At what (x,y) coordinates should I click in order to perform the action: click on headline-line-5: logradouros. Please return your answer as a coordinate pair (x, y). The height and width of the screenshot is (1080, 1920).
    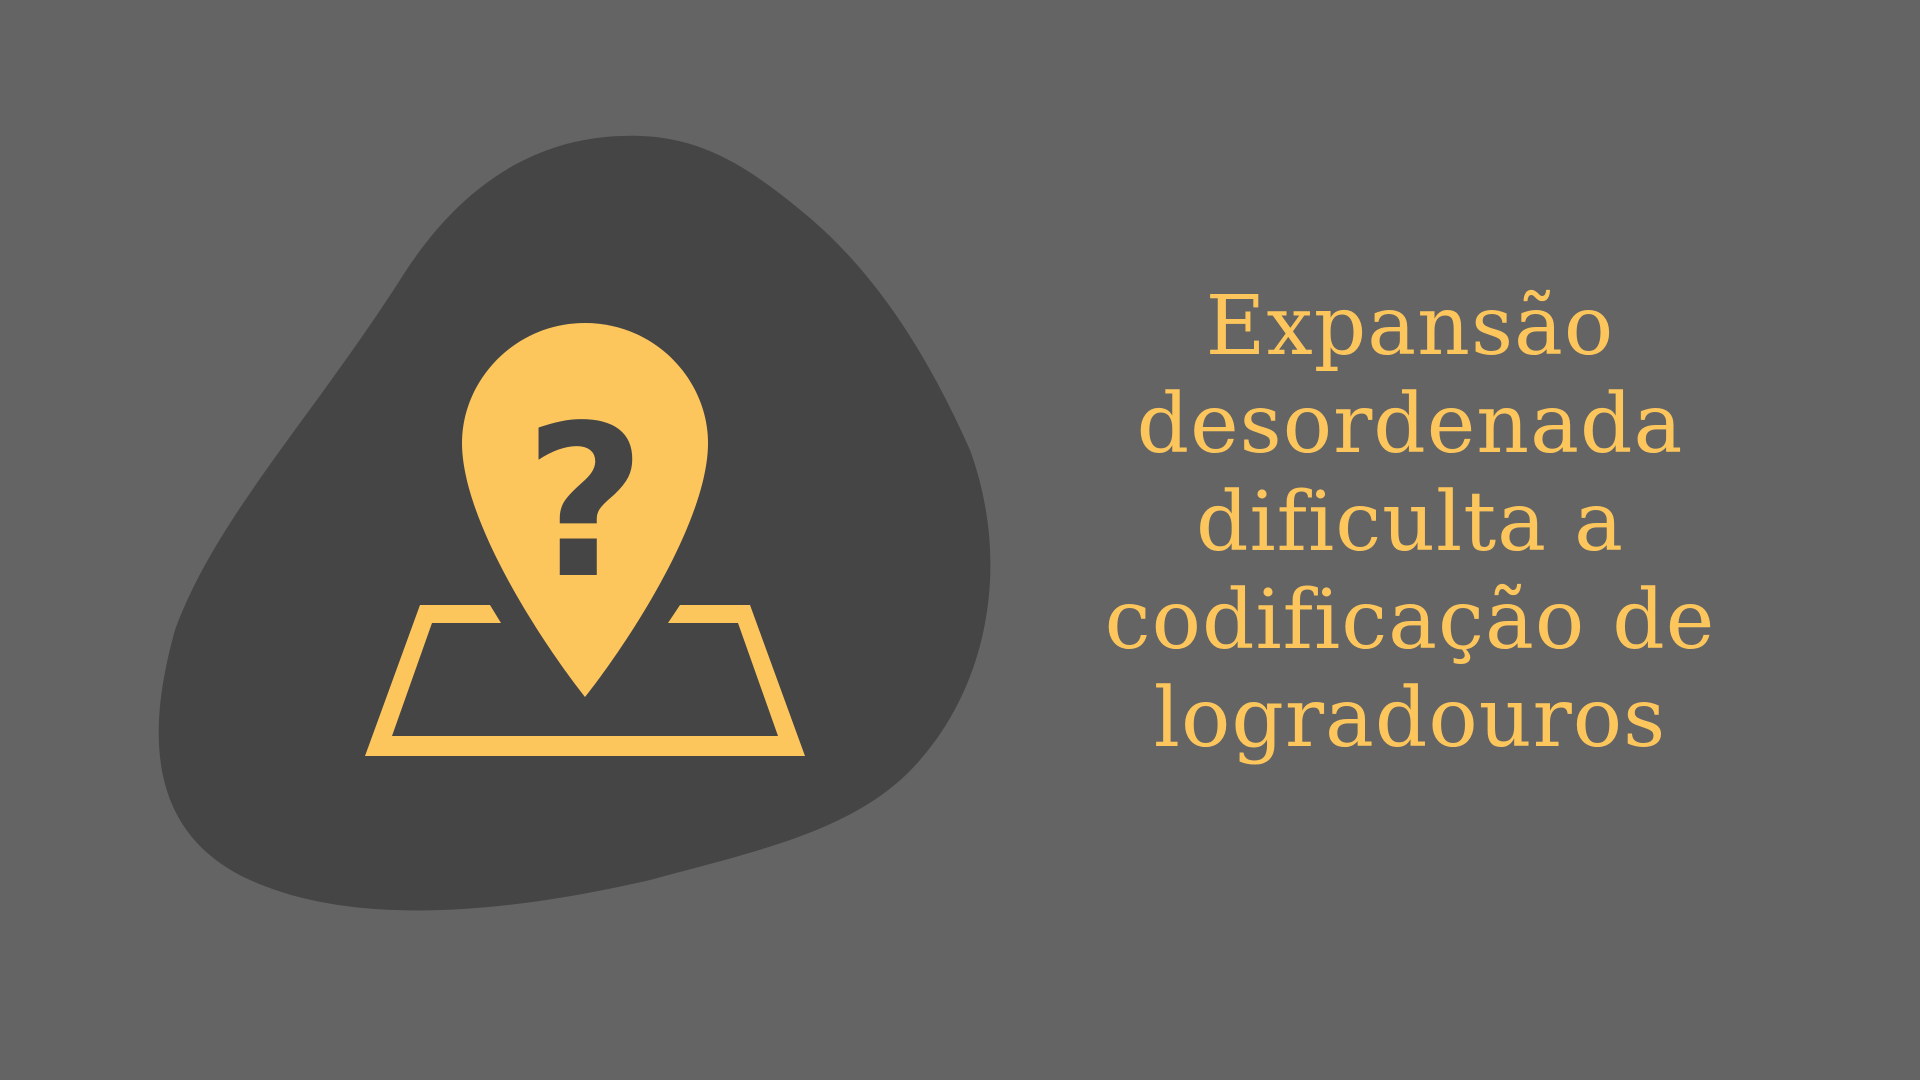
    Looking at the image, I should click on (1410, 718).